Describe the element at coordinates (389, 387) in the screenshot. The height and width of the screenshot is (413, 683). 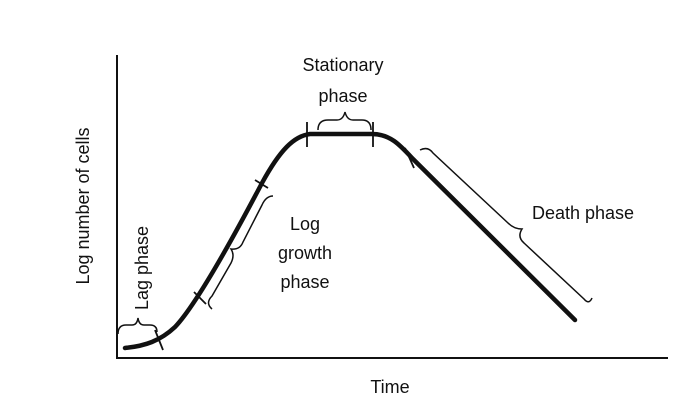
I see `x-axis-label: Time` at that location.